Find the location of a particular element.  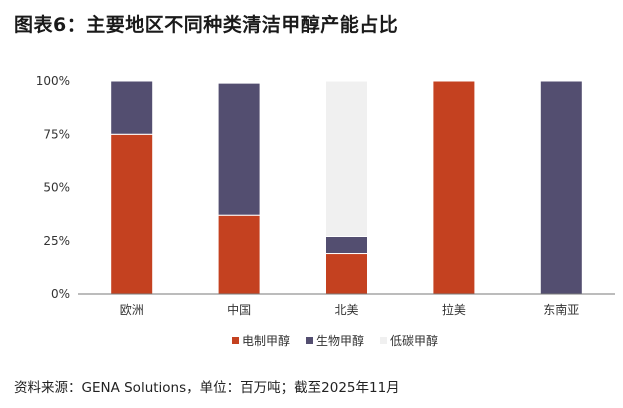

x-tick-label: 东南亚 is located at coordinates (561, 309).